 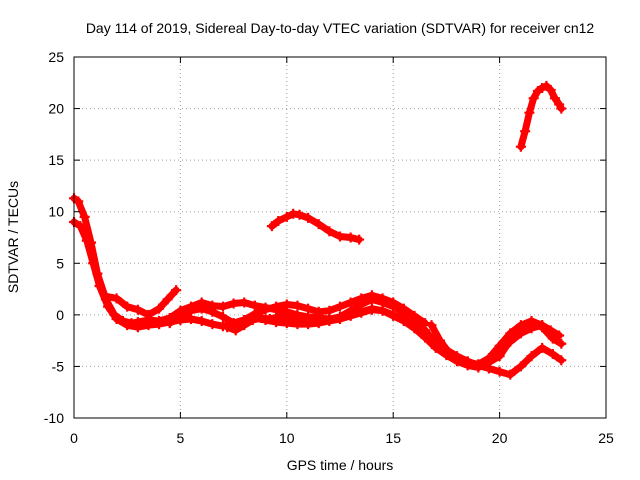 I want to click on series-line, so click(x=141, y=302).